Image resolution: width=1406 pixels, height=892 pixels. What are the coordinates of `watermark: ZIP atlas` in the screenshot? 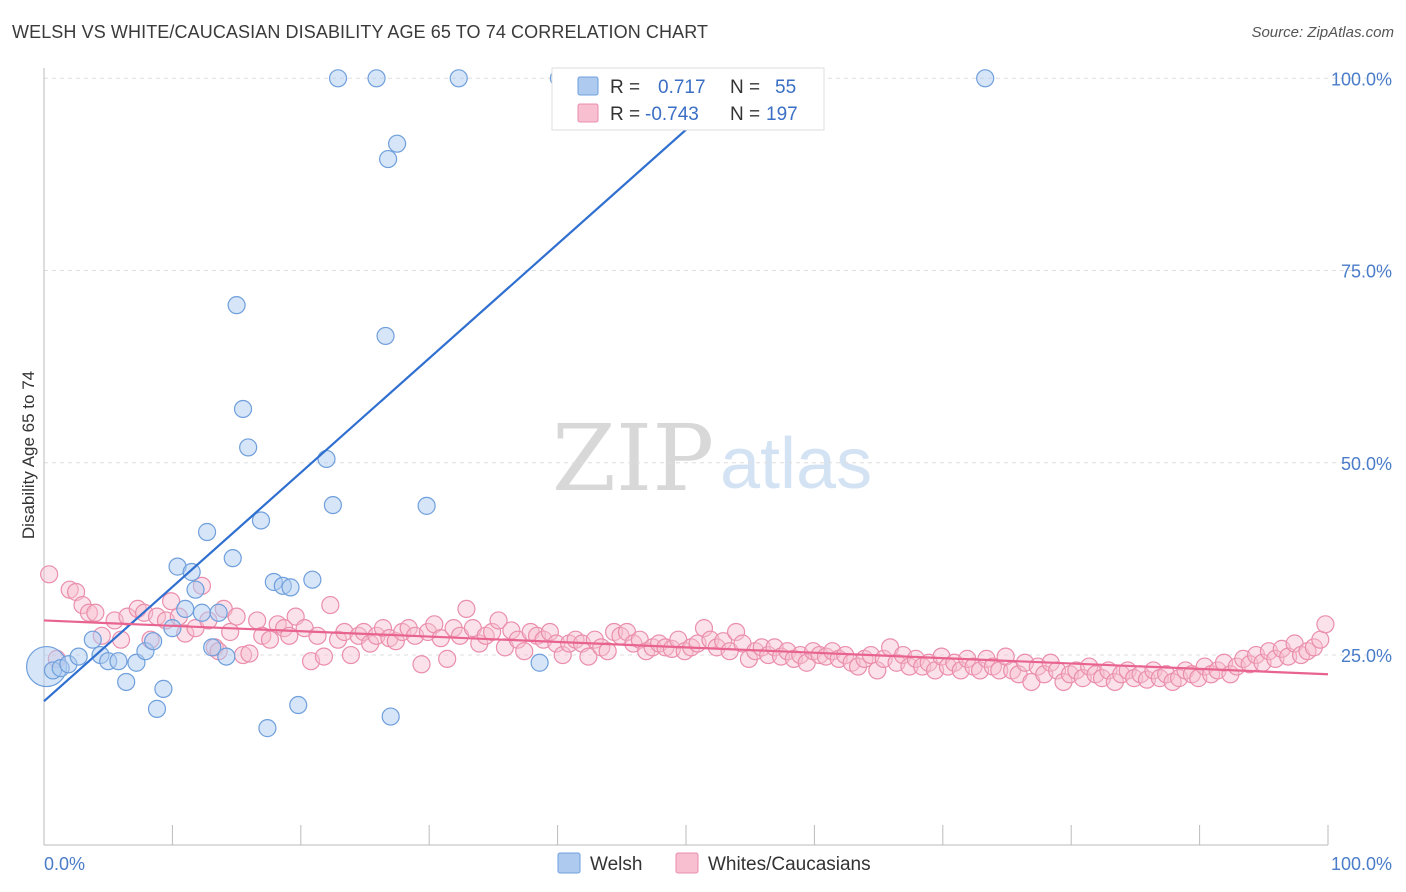 It's located at (712, 458).